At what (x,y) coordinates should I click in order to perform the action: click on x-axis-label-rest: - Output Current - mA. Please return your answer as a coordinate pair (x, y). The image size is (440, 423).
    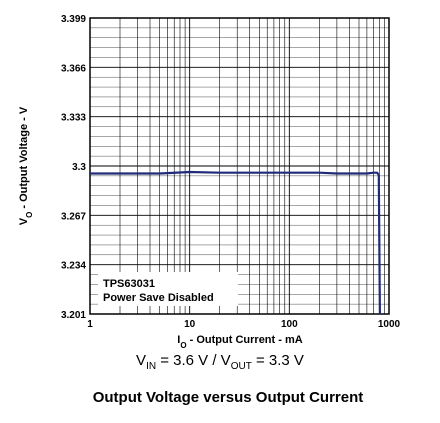
    Looking at the image, I should click on (245, 340).